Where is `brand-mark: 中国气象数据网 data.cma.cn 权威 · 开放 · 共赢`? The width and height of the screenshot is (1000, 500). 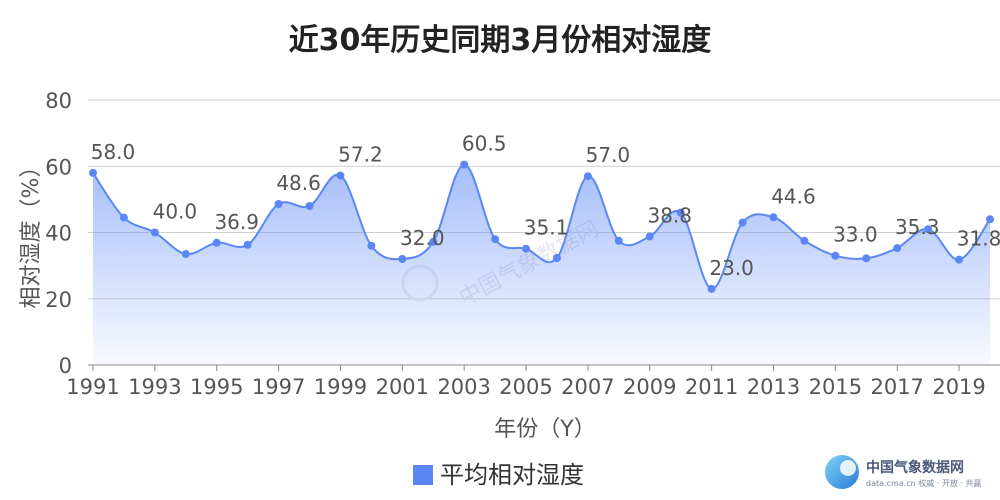
brand-mark: 中国气象数据网 data.cma.cn 权威 · 开放 · 共赢 is located at coordinates (903, 472).